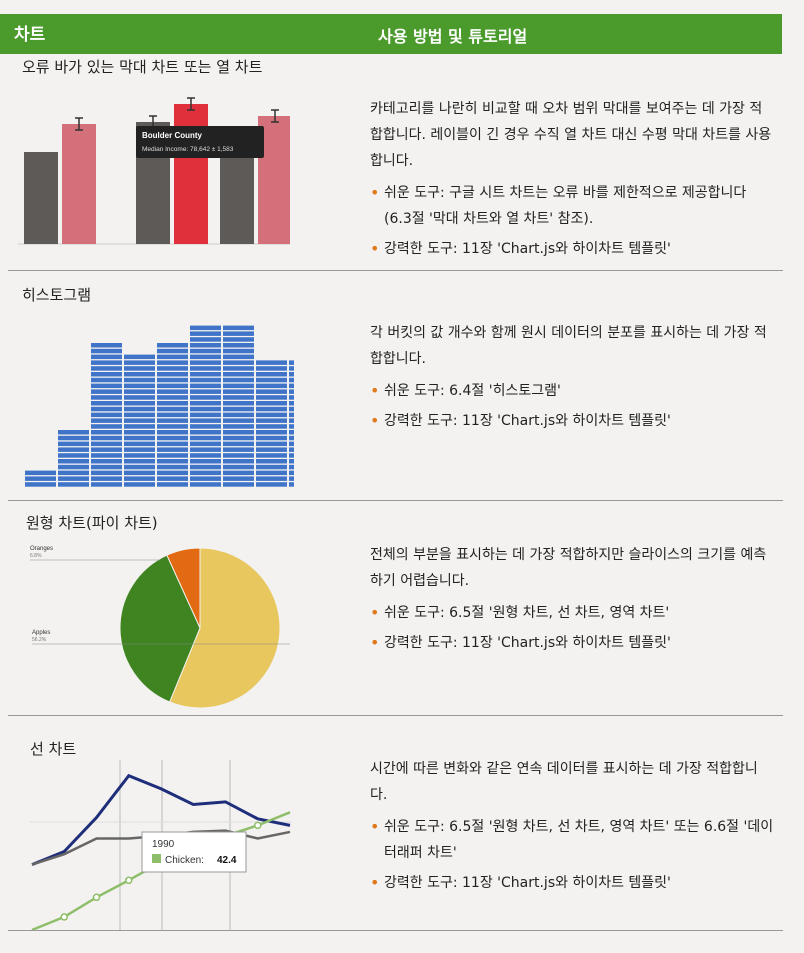 The image size is (804, 953). What do you see at coordinates (41, 633) in the screenshot?
I see `pie-label: Apples` at bounding box center [41, 633].